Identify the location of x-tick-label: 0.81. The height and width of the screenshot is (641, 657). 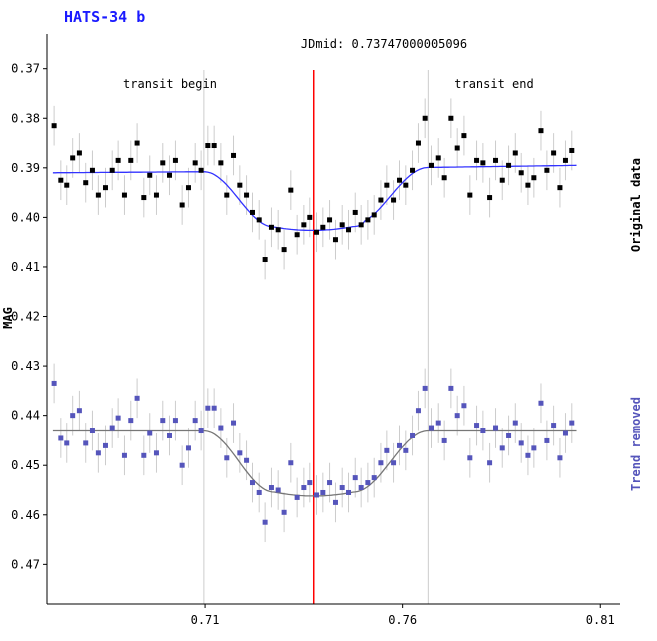
(600, 620).